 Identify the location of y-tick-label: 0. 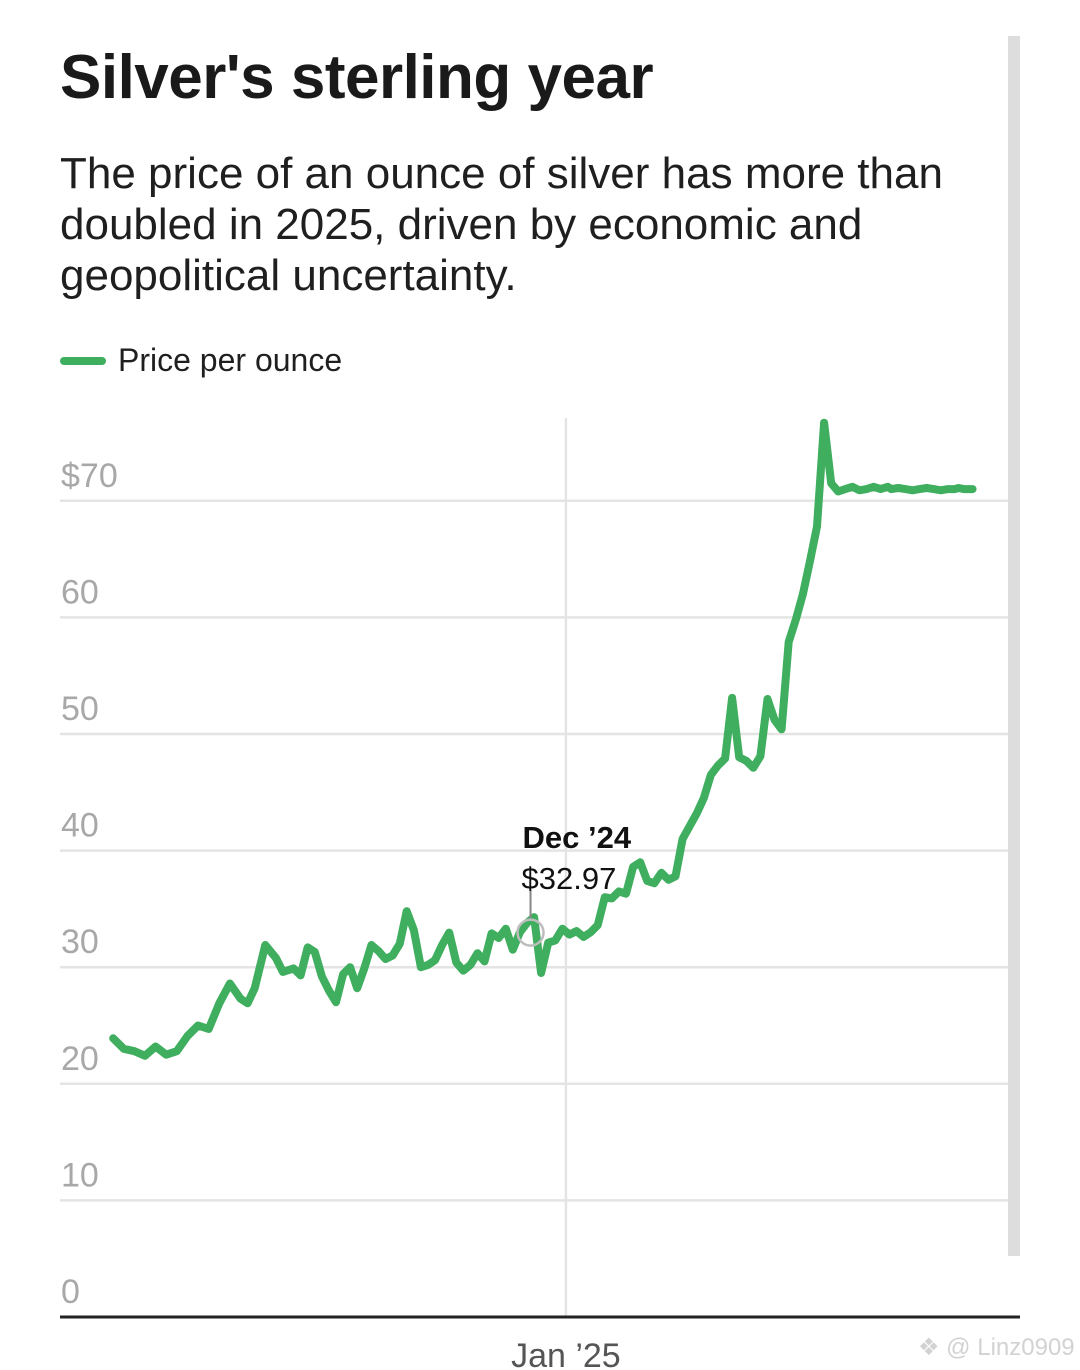
(70, 1292).